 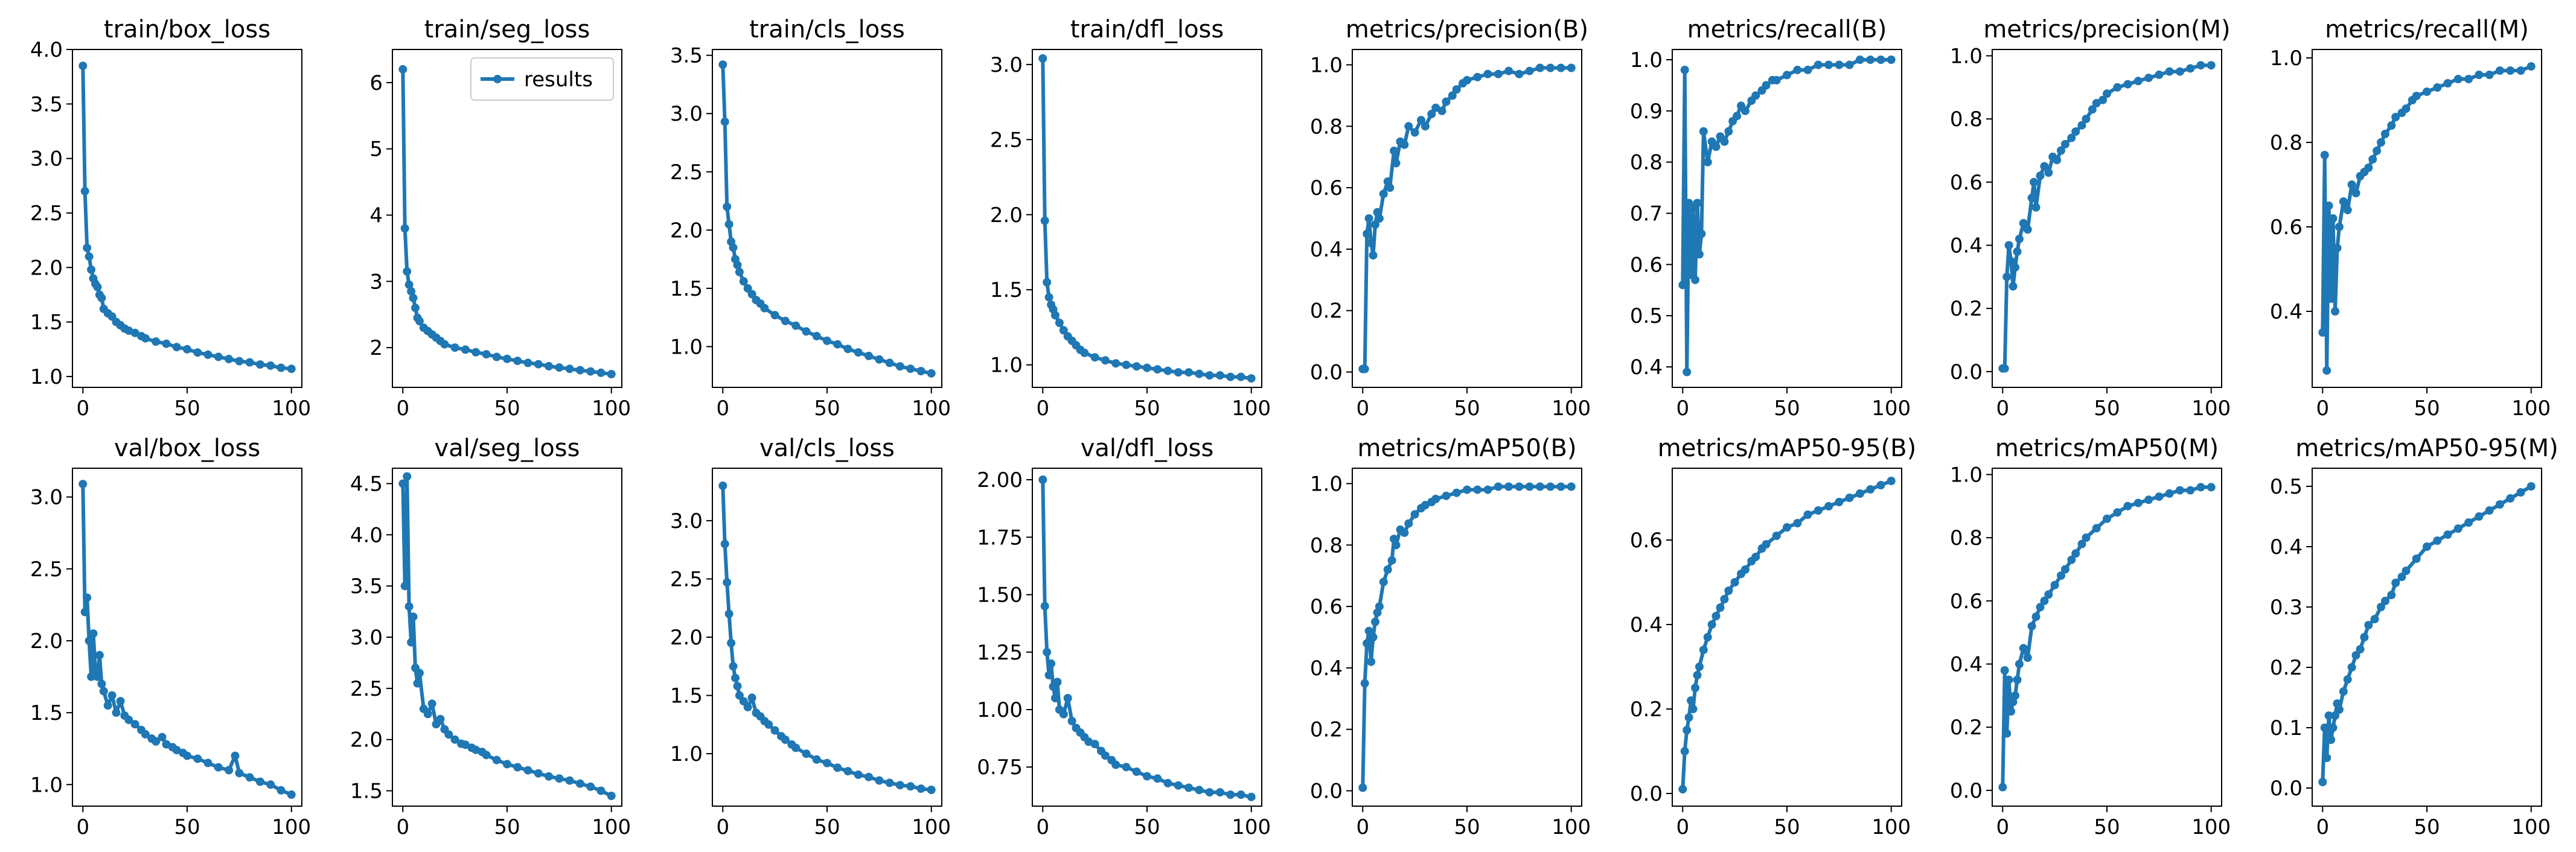 What do you see at coordinates (2287, 728) in the screenshot?
I see `y-tick-label: 0.1` at bounding box center [2287, 728].